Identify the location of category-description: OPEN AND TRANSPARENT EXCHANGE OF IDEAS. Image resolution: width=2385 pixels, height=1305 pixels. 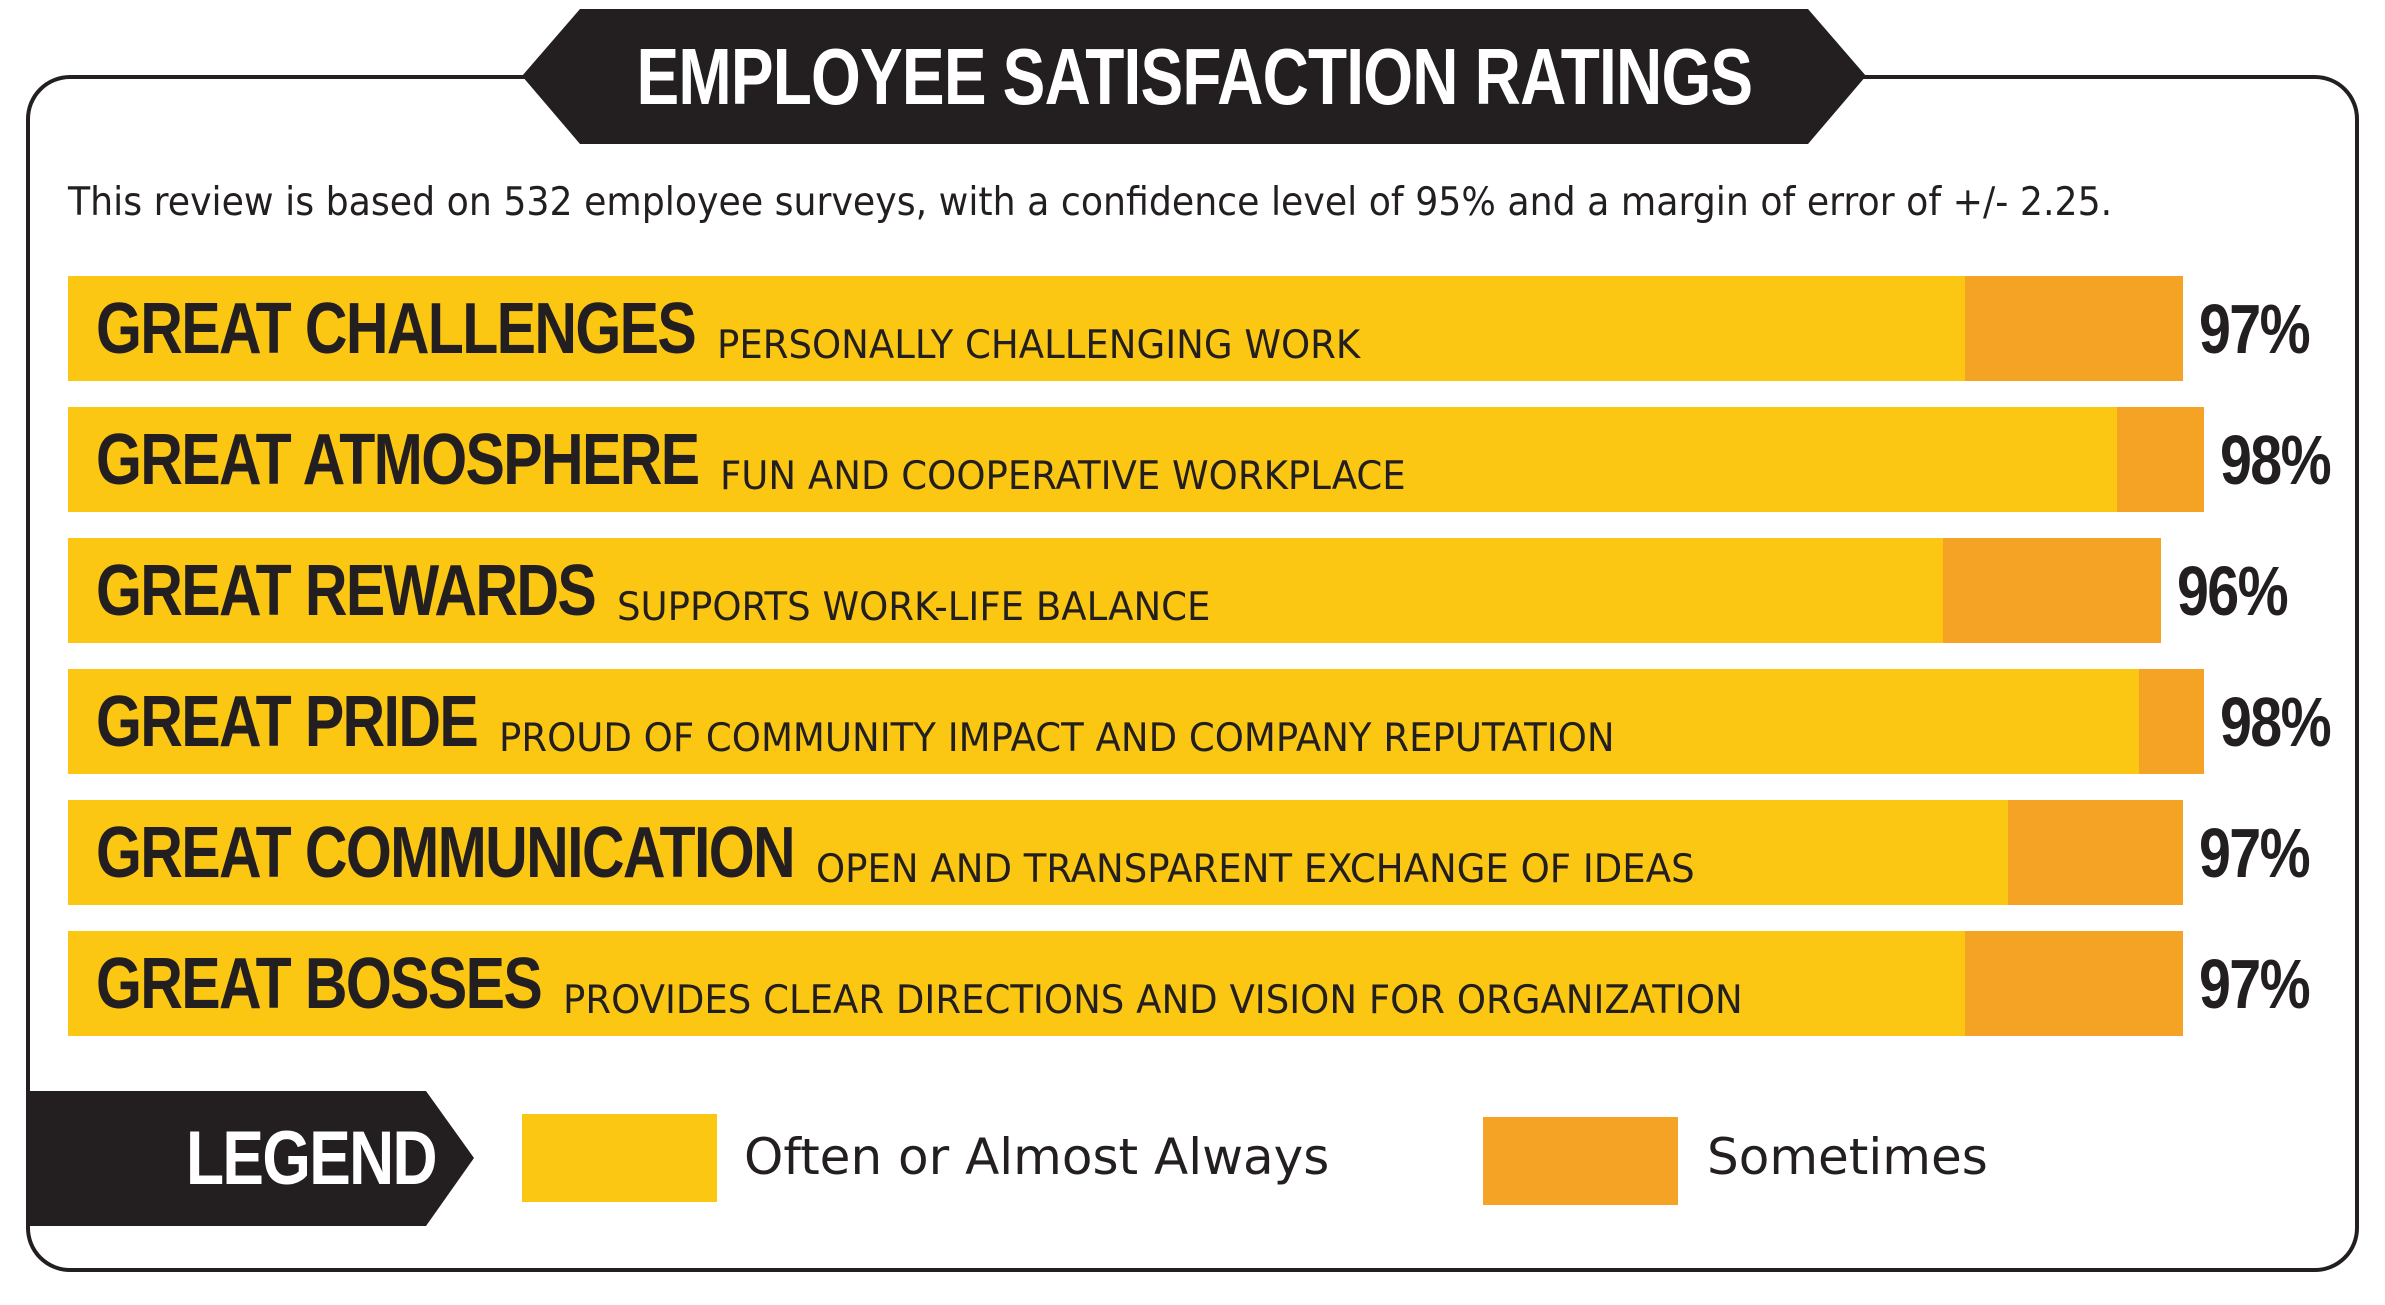
(1255, 869).